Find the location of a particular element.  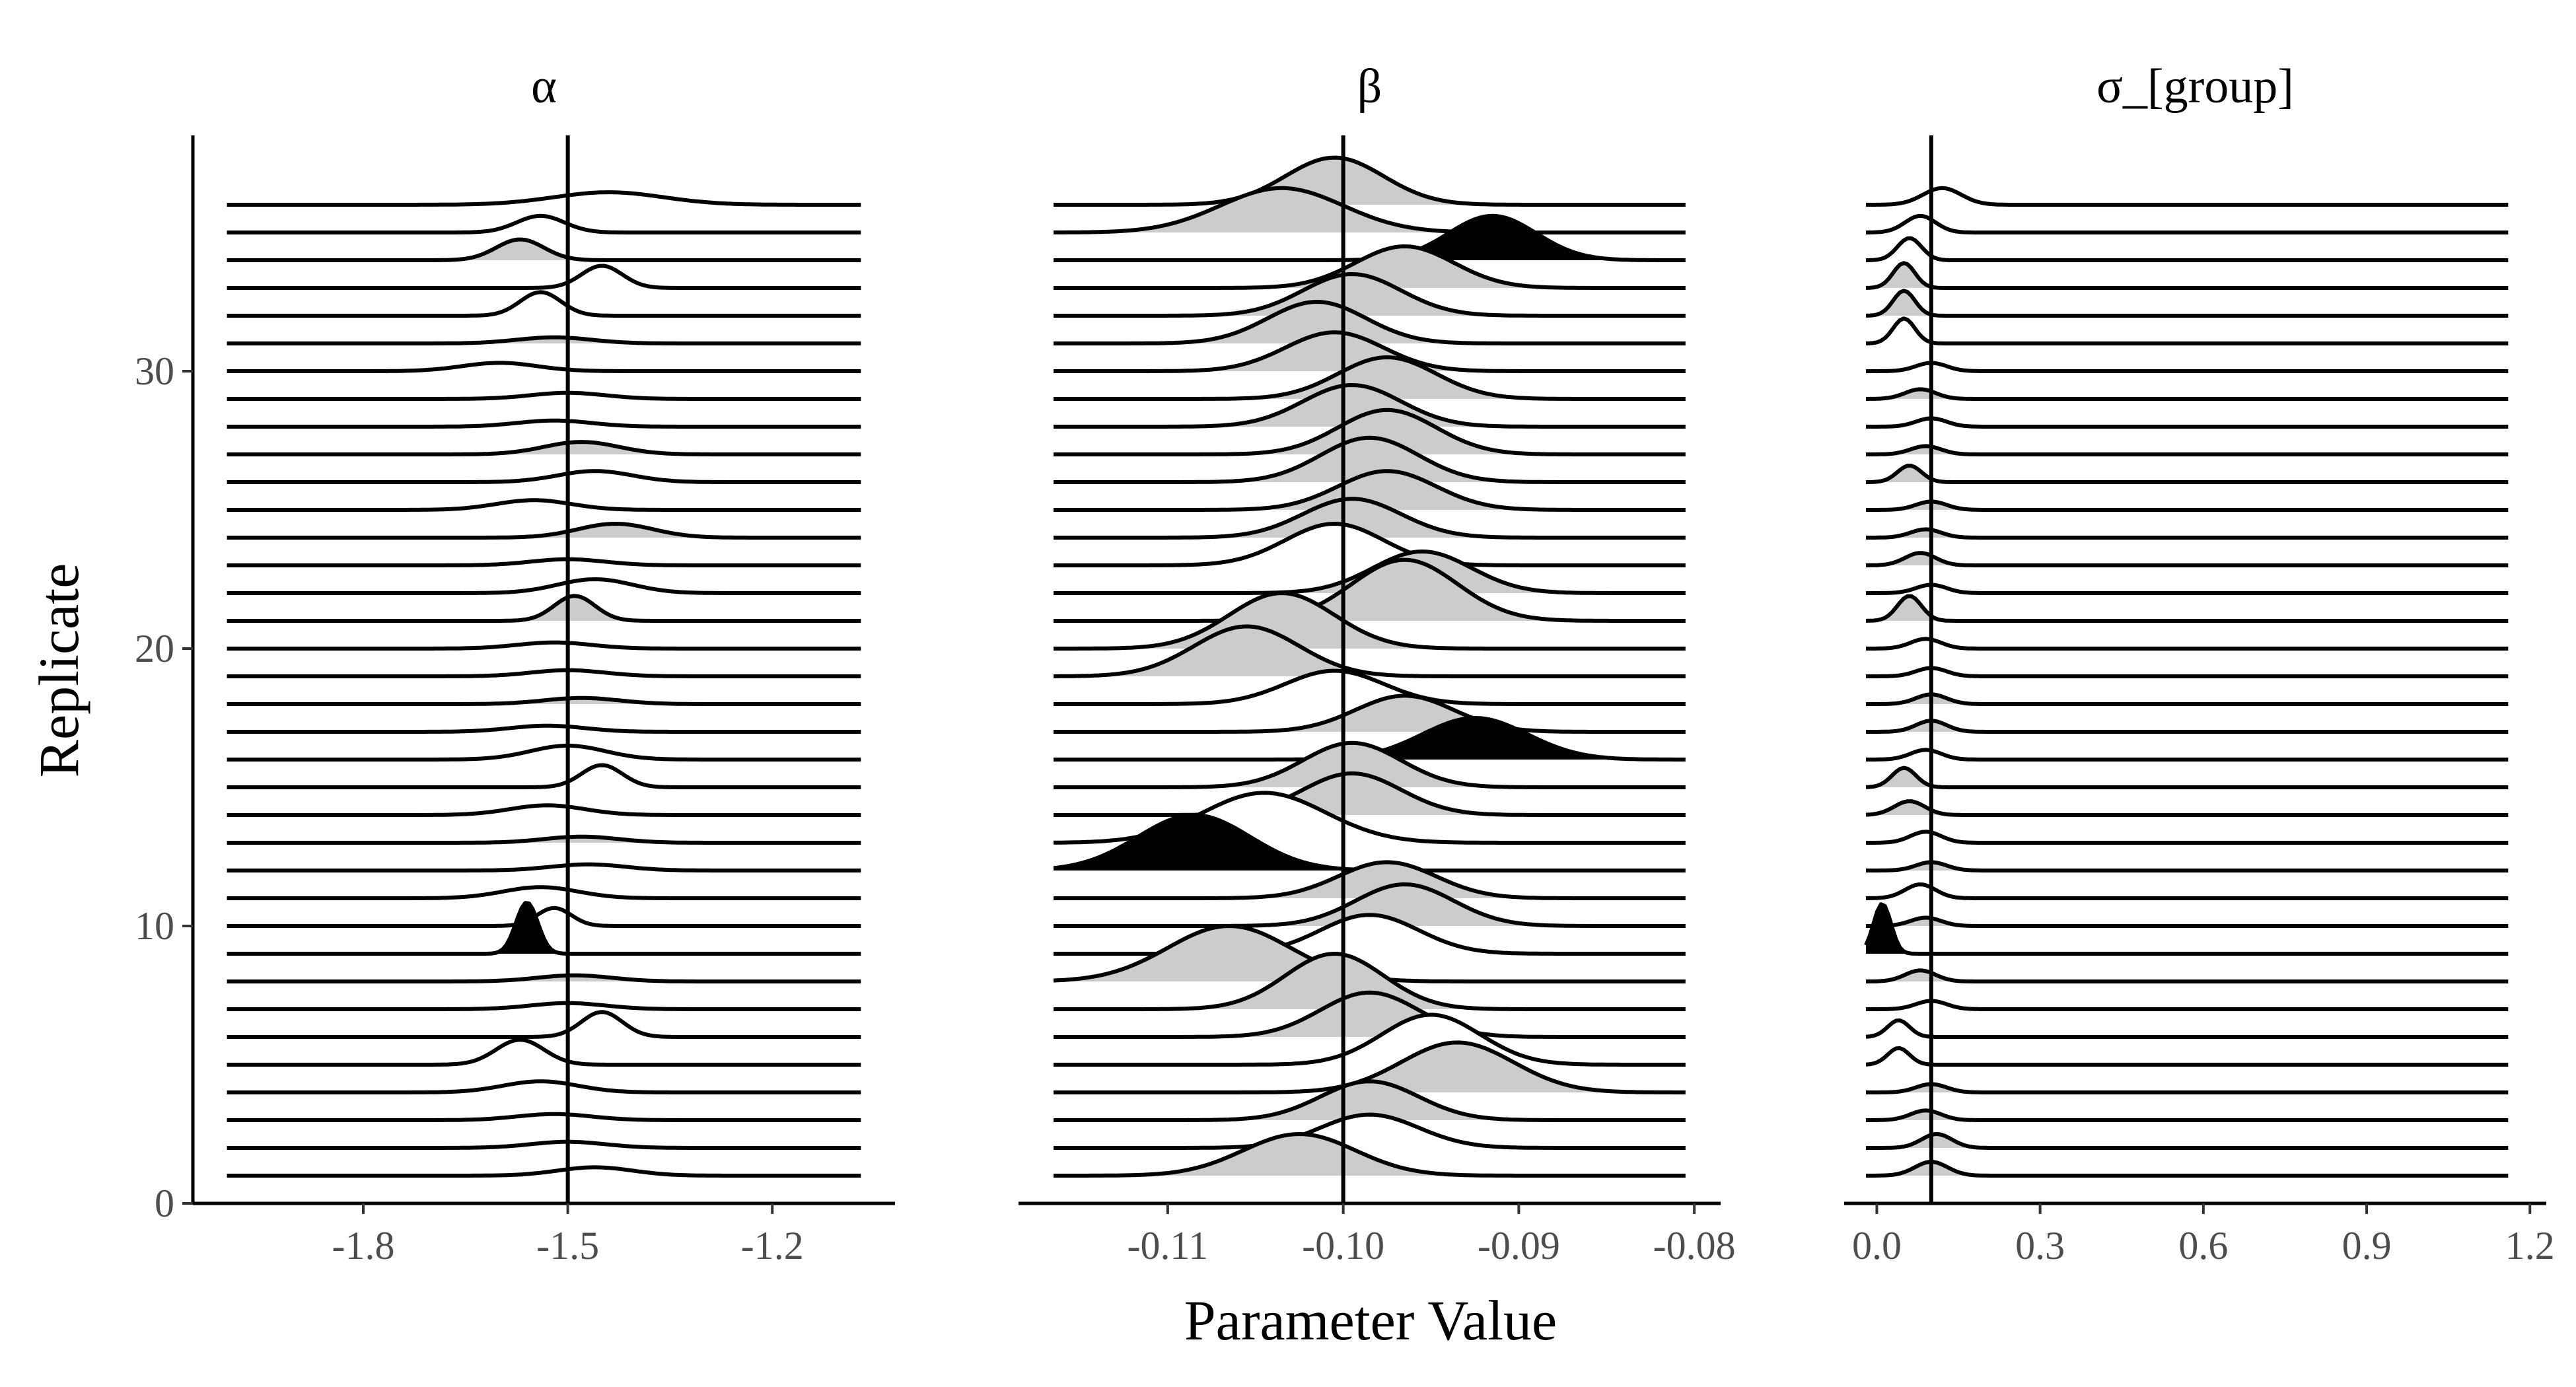

y-axis-title: Replicate is located at coordinates (58, 670).